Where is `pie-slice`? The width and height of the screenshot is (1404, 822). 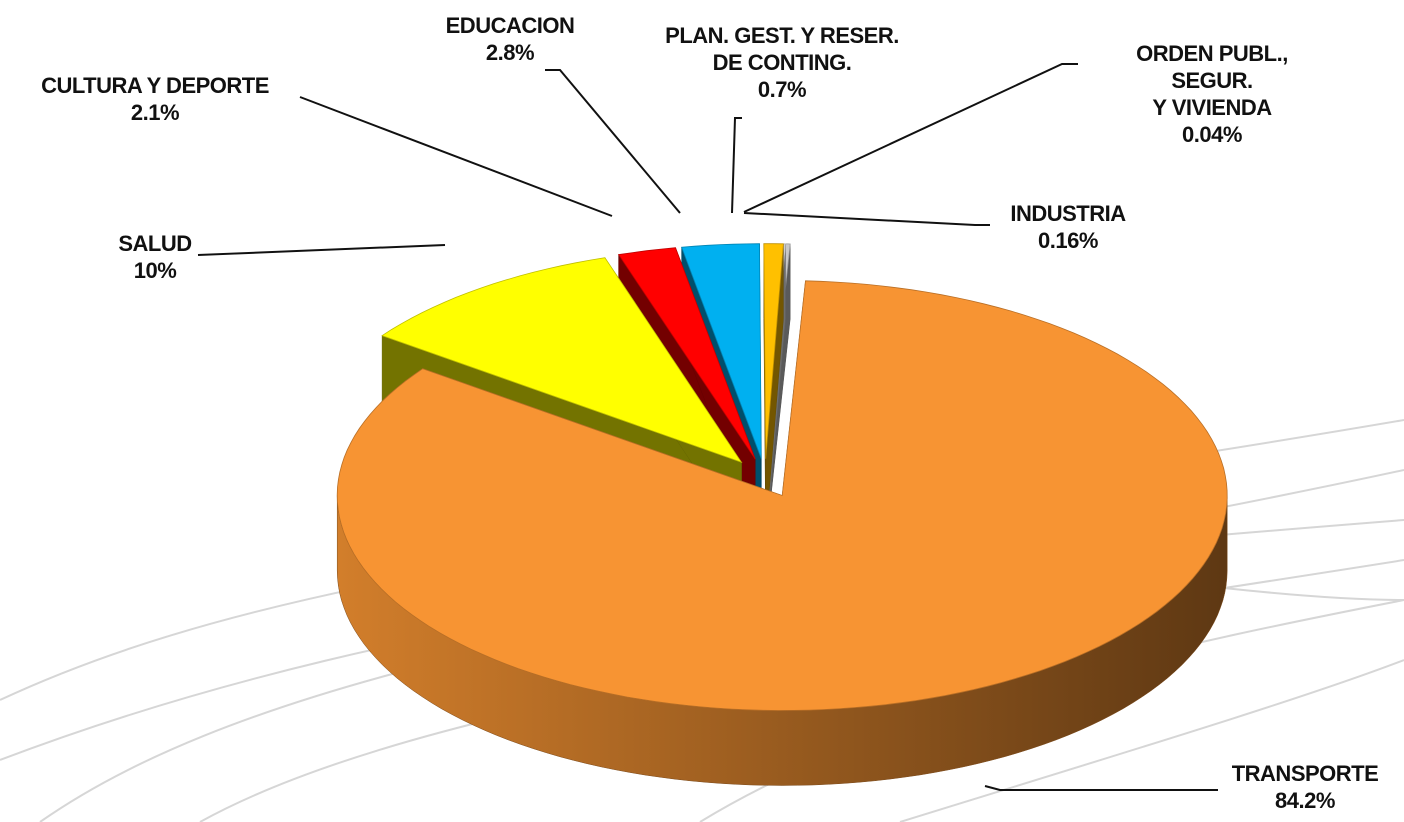 pie-slice is located at coordinates (773, 388).